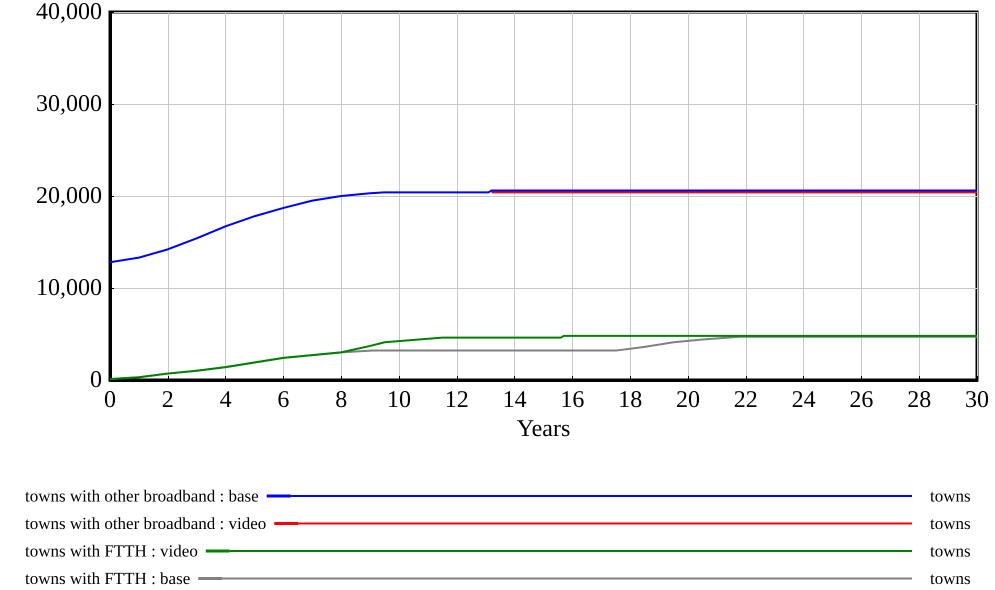  I want to click on x-tick-label: 14, so click(514, 400).